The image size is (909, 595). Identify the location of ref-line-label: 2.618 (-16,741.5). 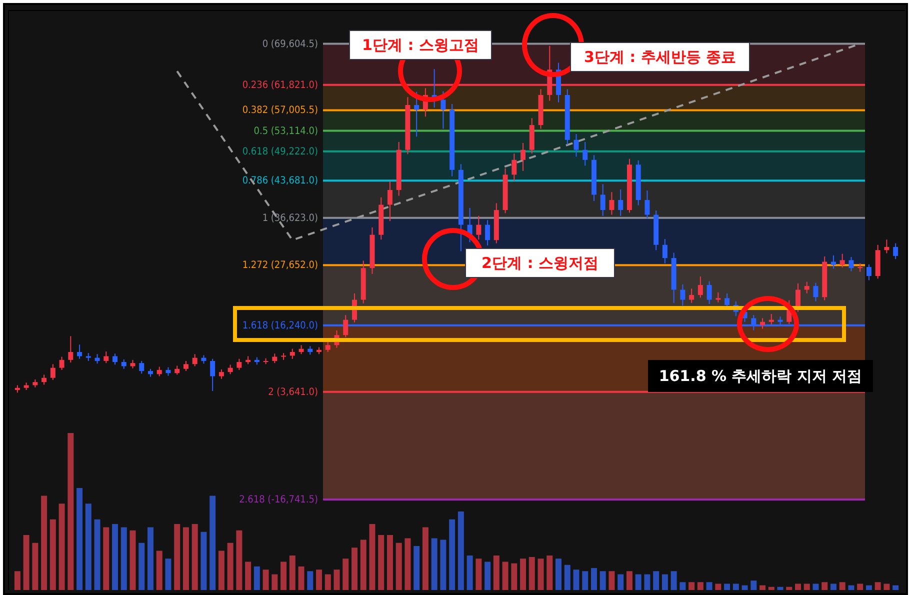
(278, 500).